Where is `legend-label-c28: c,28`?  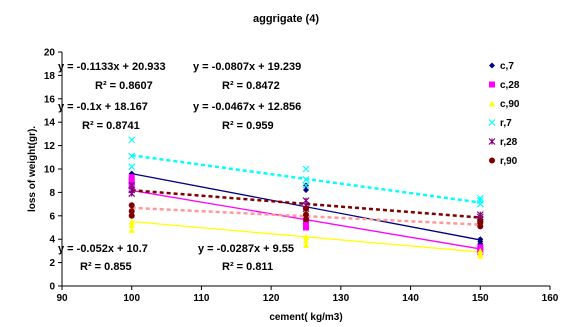 legend-label-c28: c,28 is located at coordinates (510, 85).